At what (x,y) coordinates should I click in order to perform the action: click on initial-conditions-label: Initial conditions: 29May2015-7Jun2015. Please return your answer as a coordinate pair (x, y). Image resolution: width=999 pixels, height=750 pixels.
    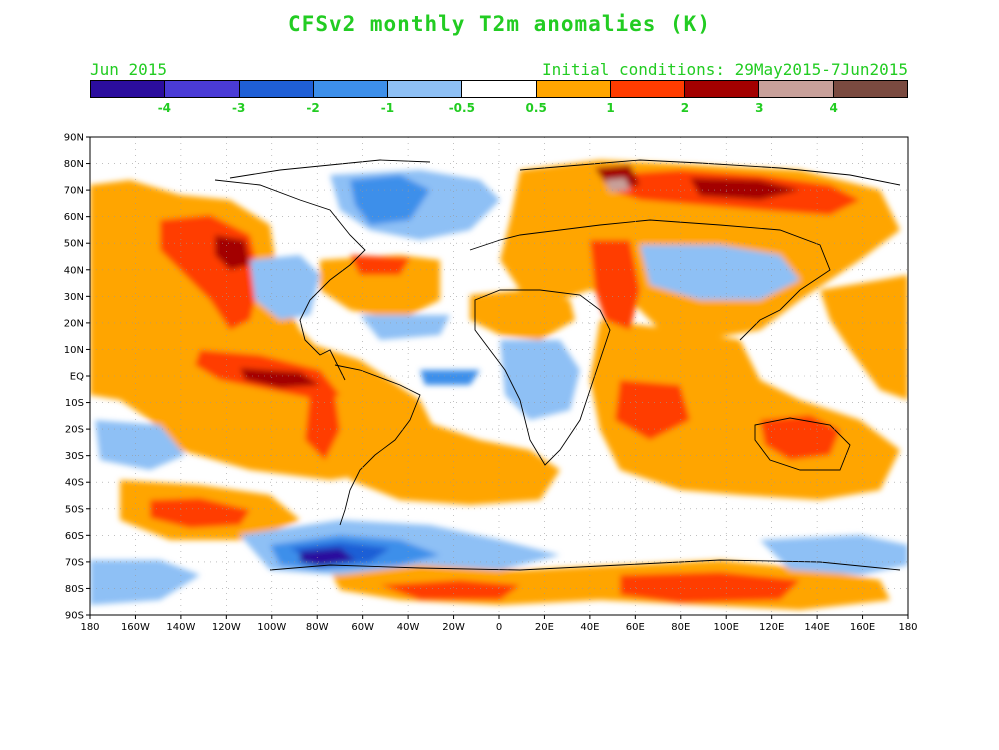
    Looking at the image, I should click on (724, 69).